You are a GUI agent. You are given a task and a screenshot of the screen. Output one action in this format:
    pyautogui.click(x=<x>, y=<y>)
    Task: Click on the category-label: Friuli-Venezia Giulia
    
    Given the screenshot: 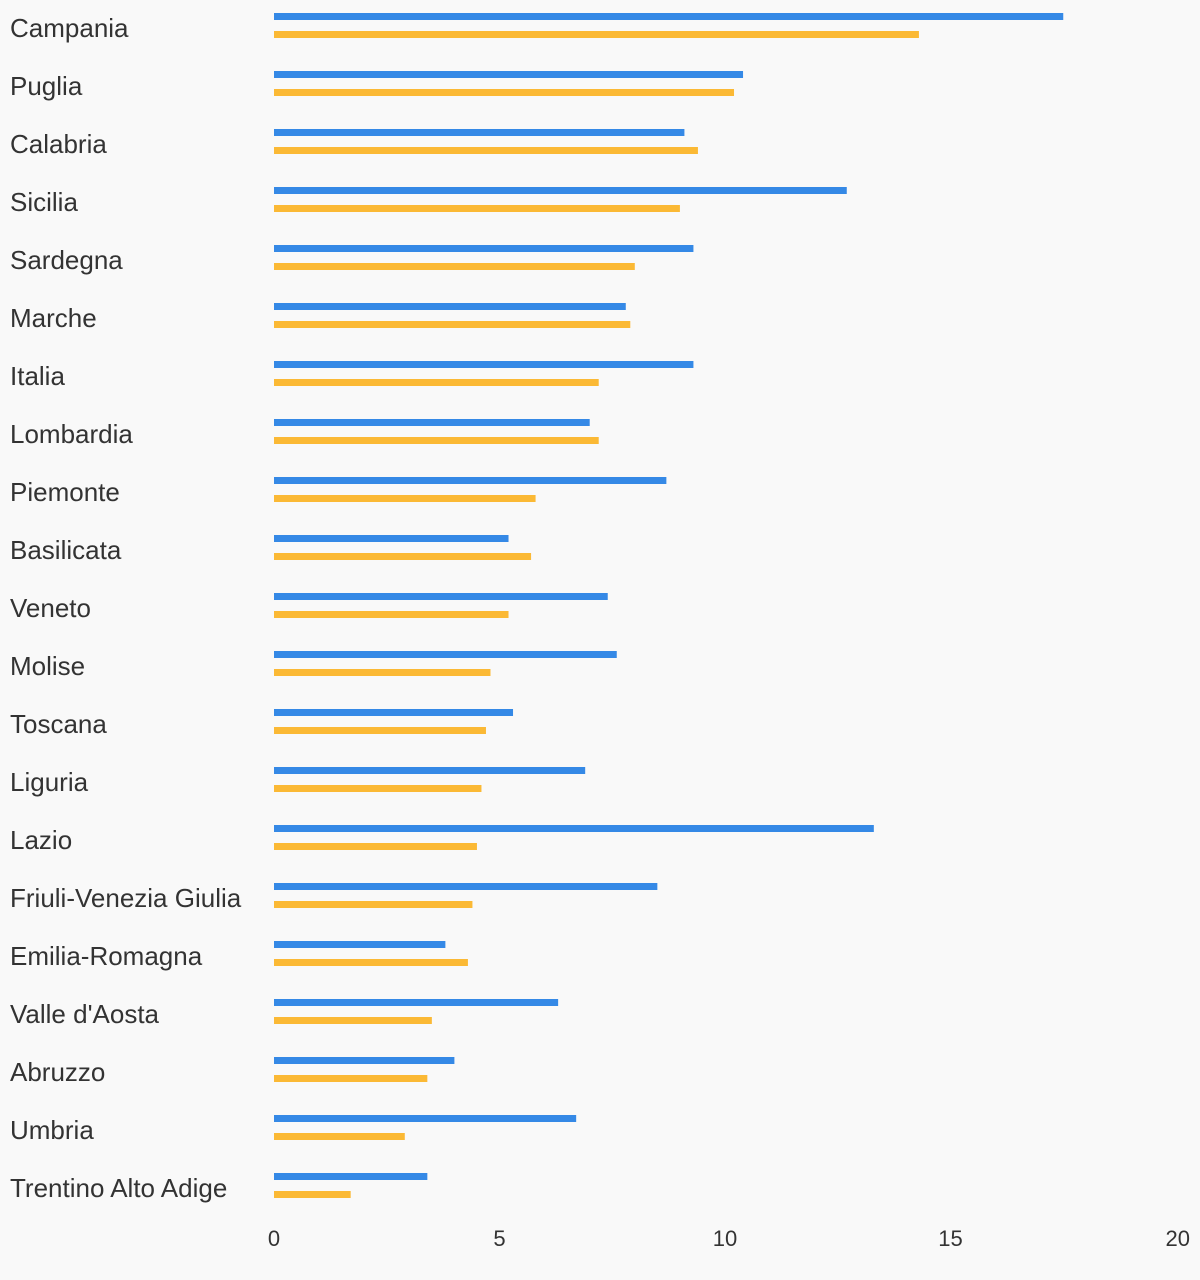 What is the action you would take?
    pyautogui.click(x=126, y=898)
    